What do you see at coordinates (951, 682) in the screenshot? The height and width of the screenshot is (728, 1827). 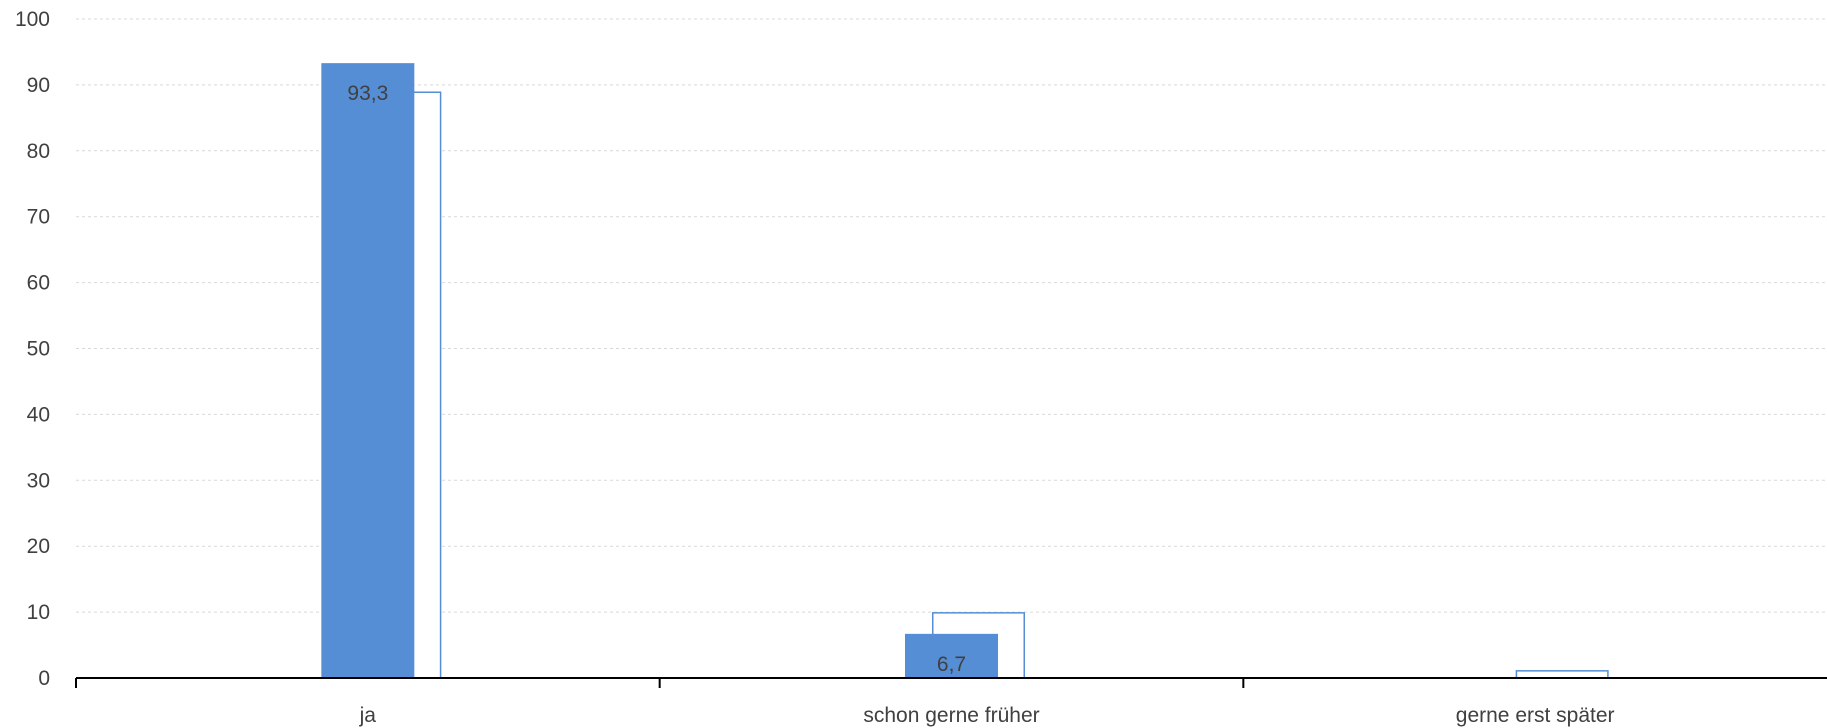 I see `axes` at bounding box center [951, 682].